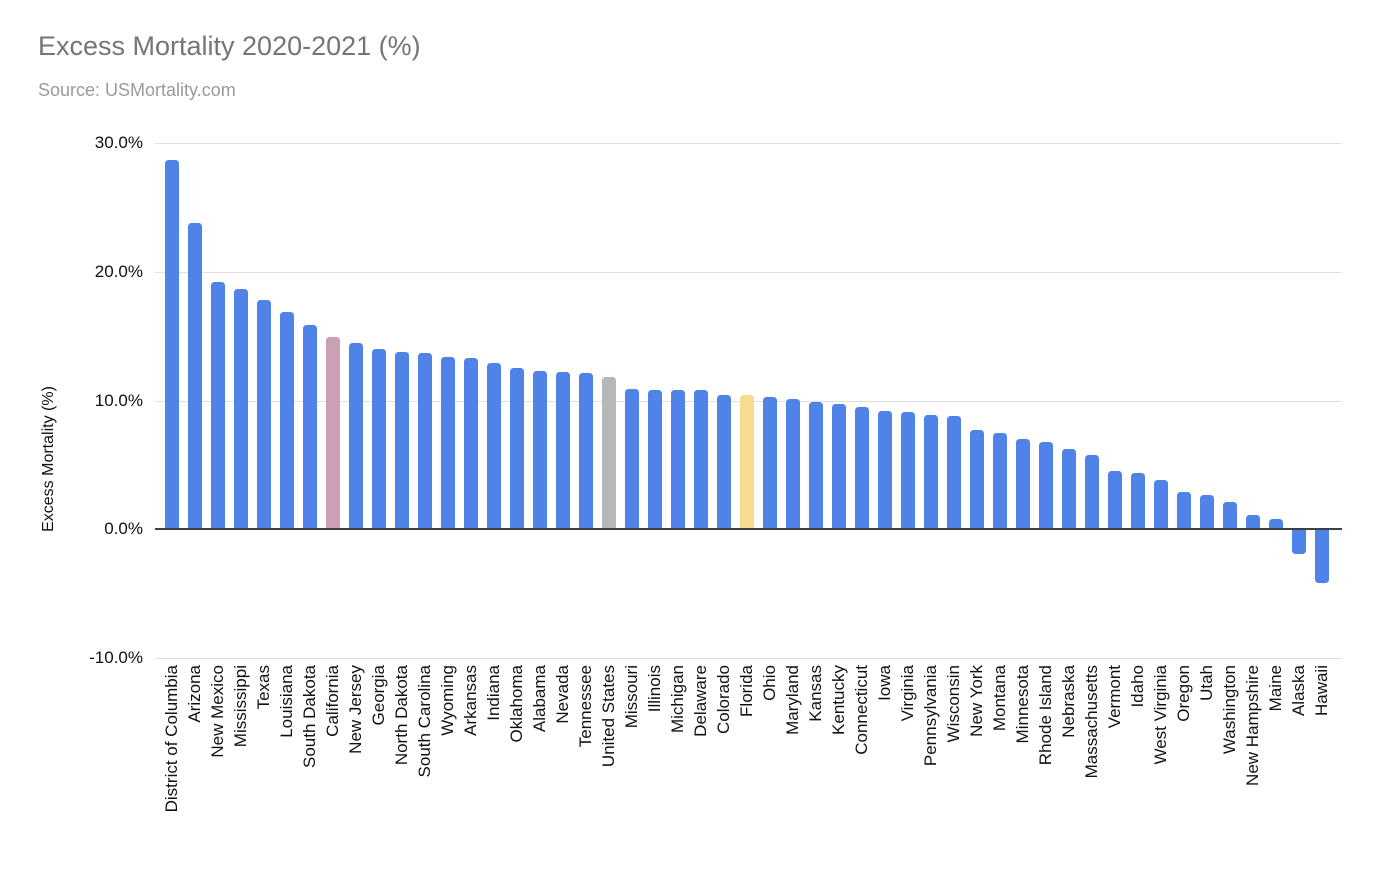 The image size is (1374, 870). What do you see at coordinates (1207, 765) in the screenshot?
I see `x-label-slot: Utah` at bounding box center [1207, 765].